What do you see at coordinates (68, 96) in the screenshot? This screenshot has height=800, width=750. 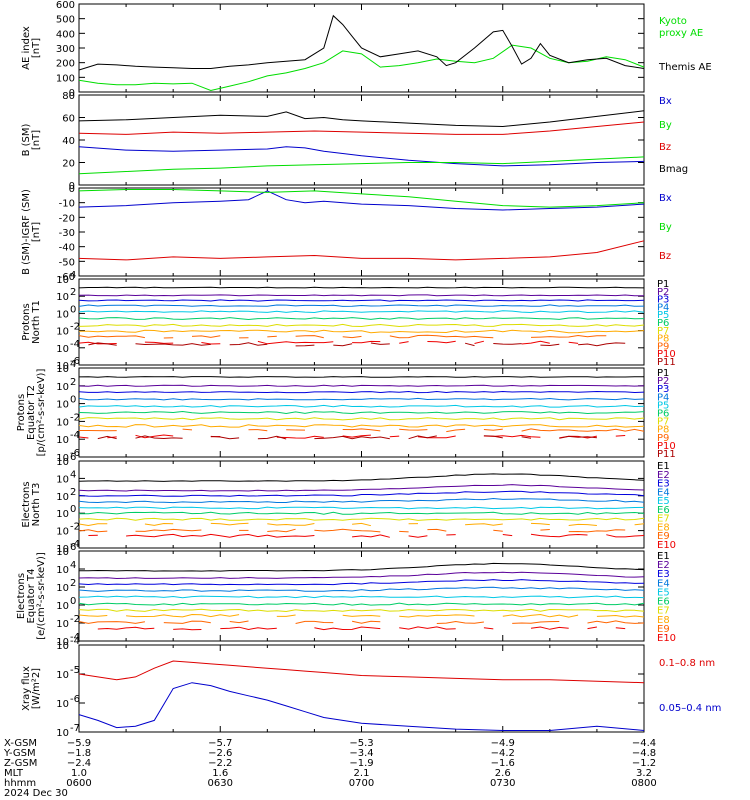 I see `y-tick-label: 80` at bounding box center [68, 96].